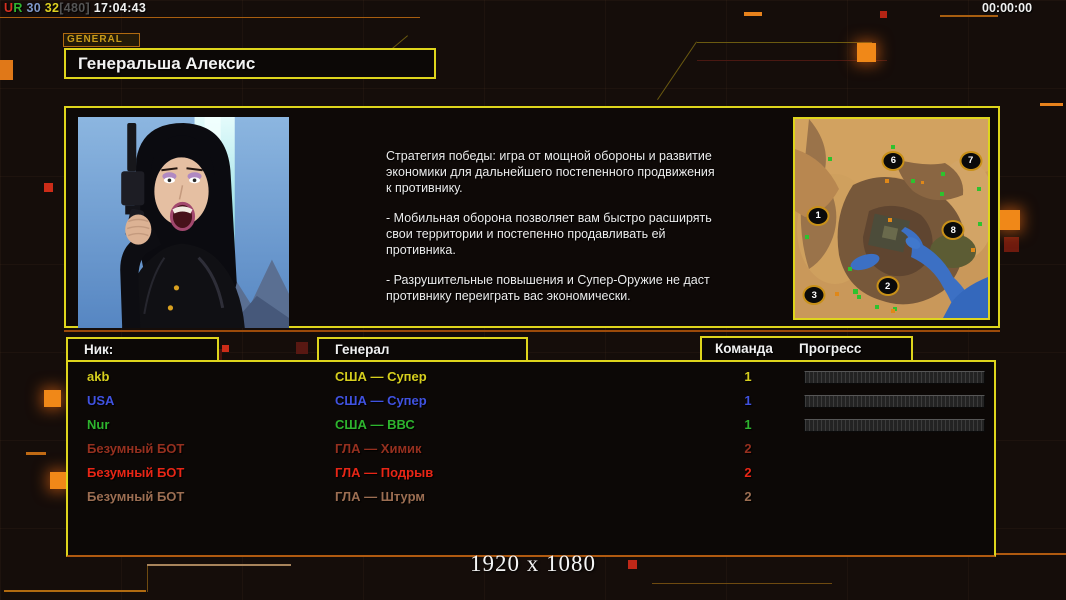 This screenshot has height=600, width=1066. I want to click on map-start-position: 1, so click(818, 215).